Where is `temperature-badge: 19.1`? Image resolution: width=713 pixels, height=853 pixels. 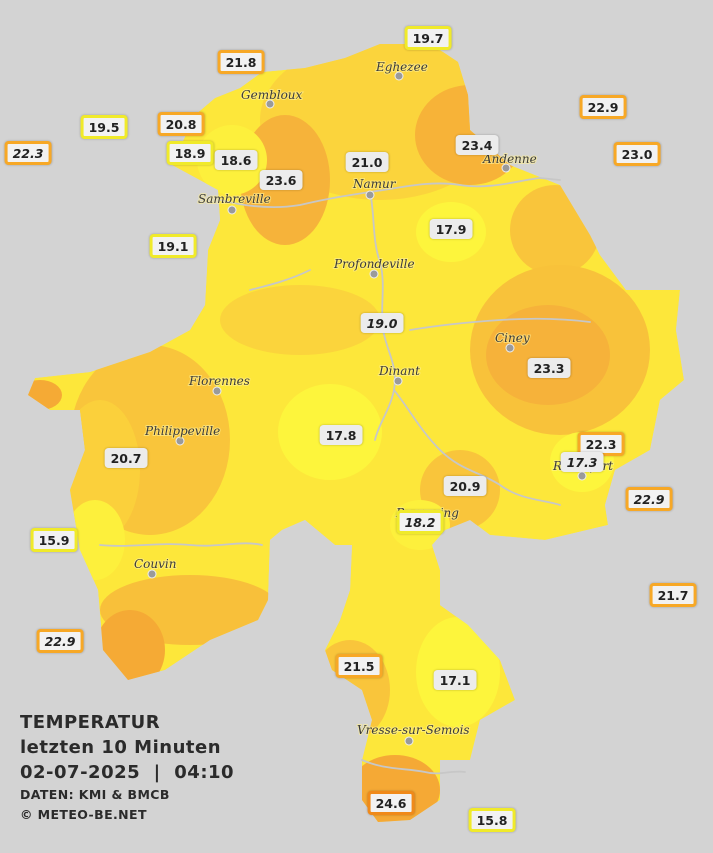 temperature-badge: 19.1 is located at coordinates (173, 246).